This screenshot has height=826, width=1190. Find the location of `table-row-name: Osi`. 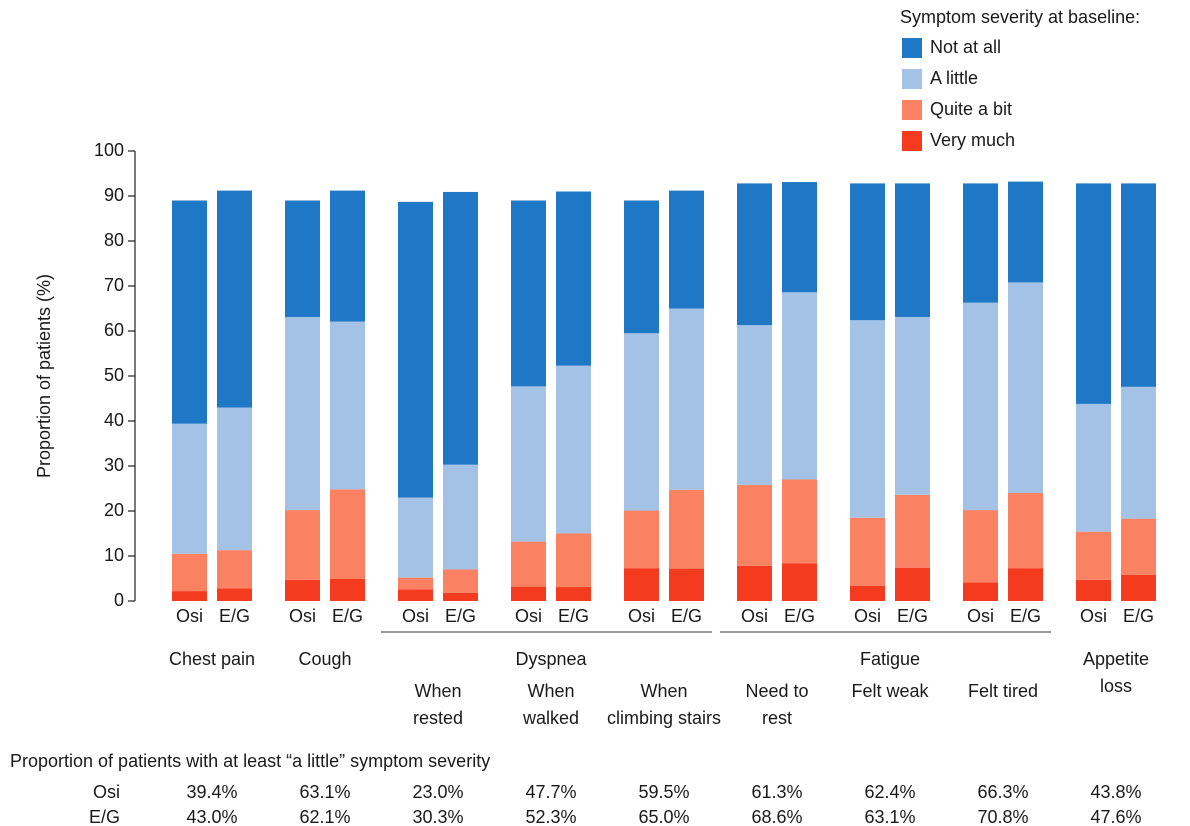

table-row-name: Osi is located at coordinates (106, 792).